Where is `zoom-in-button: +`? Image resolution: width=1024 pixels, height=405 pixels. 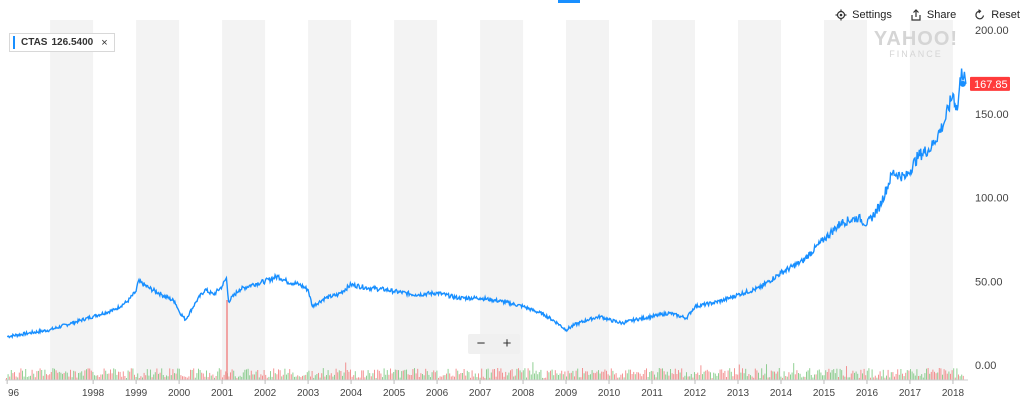 zoom-in-button: + is located at coordinates (507, 343).